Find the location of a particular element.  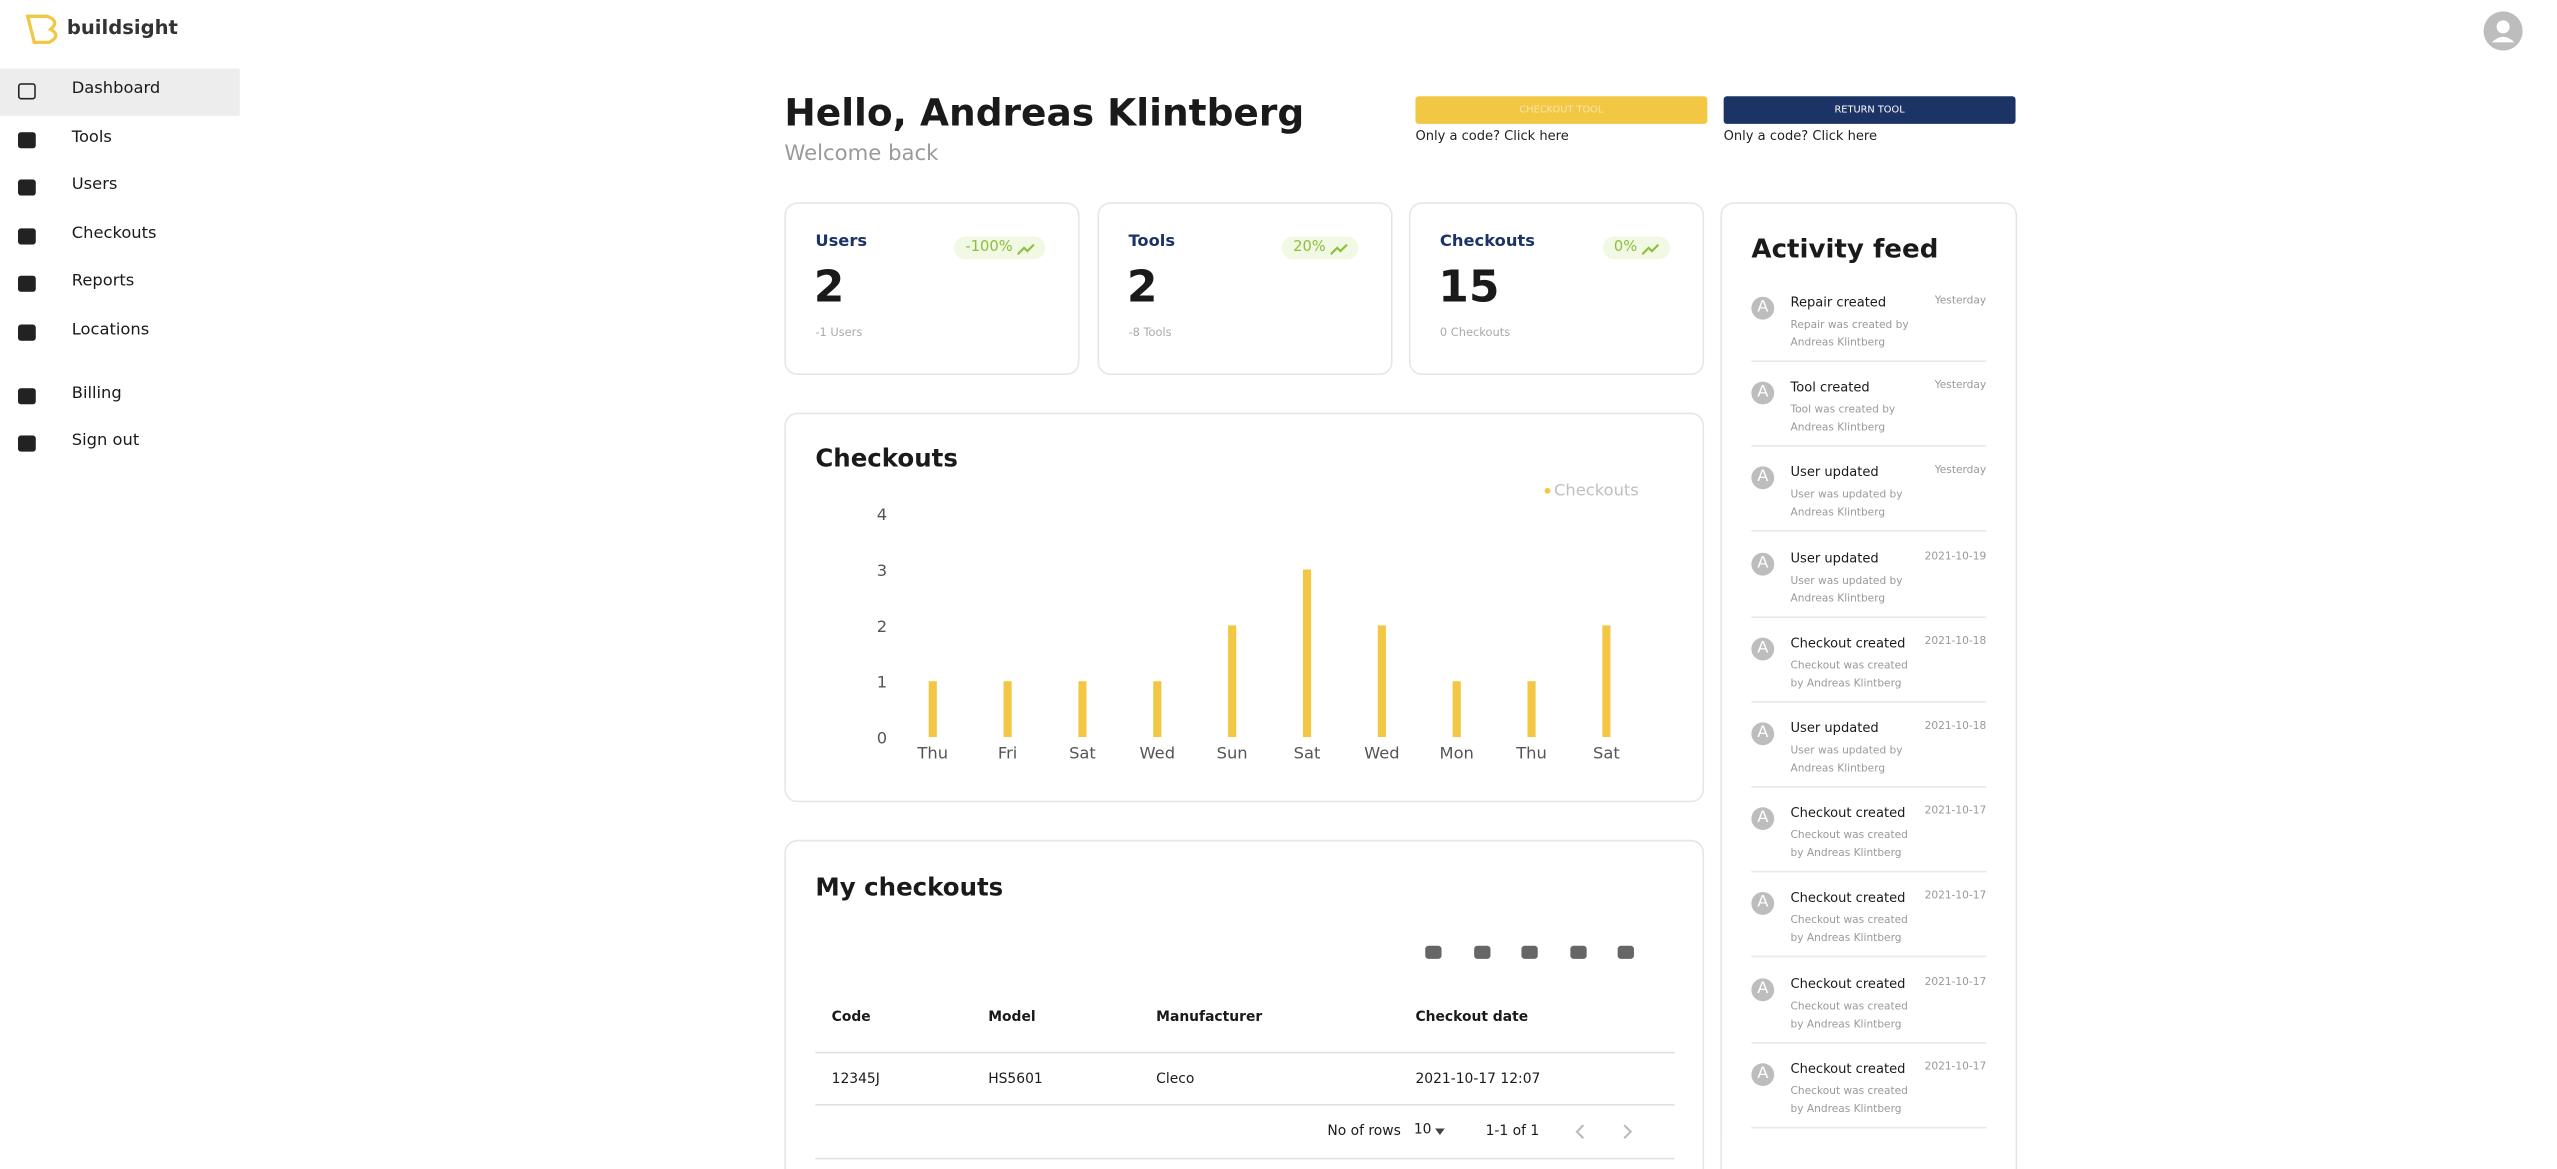

nav-item: Tools is located at coordinates (91, 137).